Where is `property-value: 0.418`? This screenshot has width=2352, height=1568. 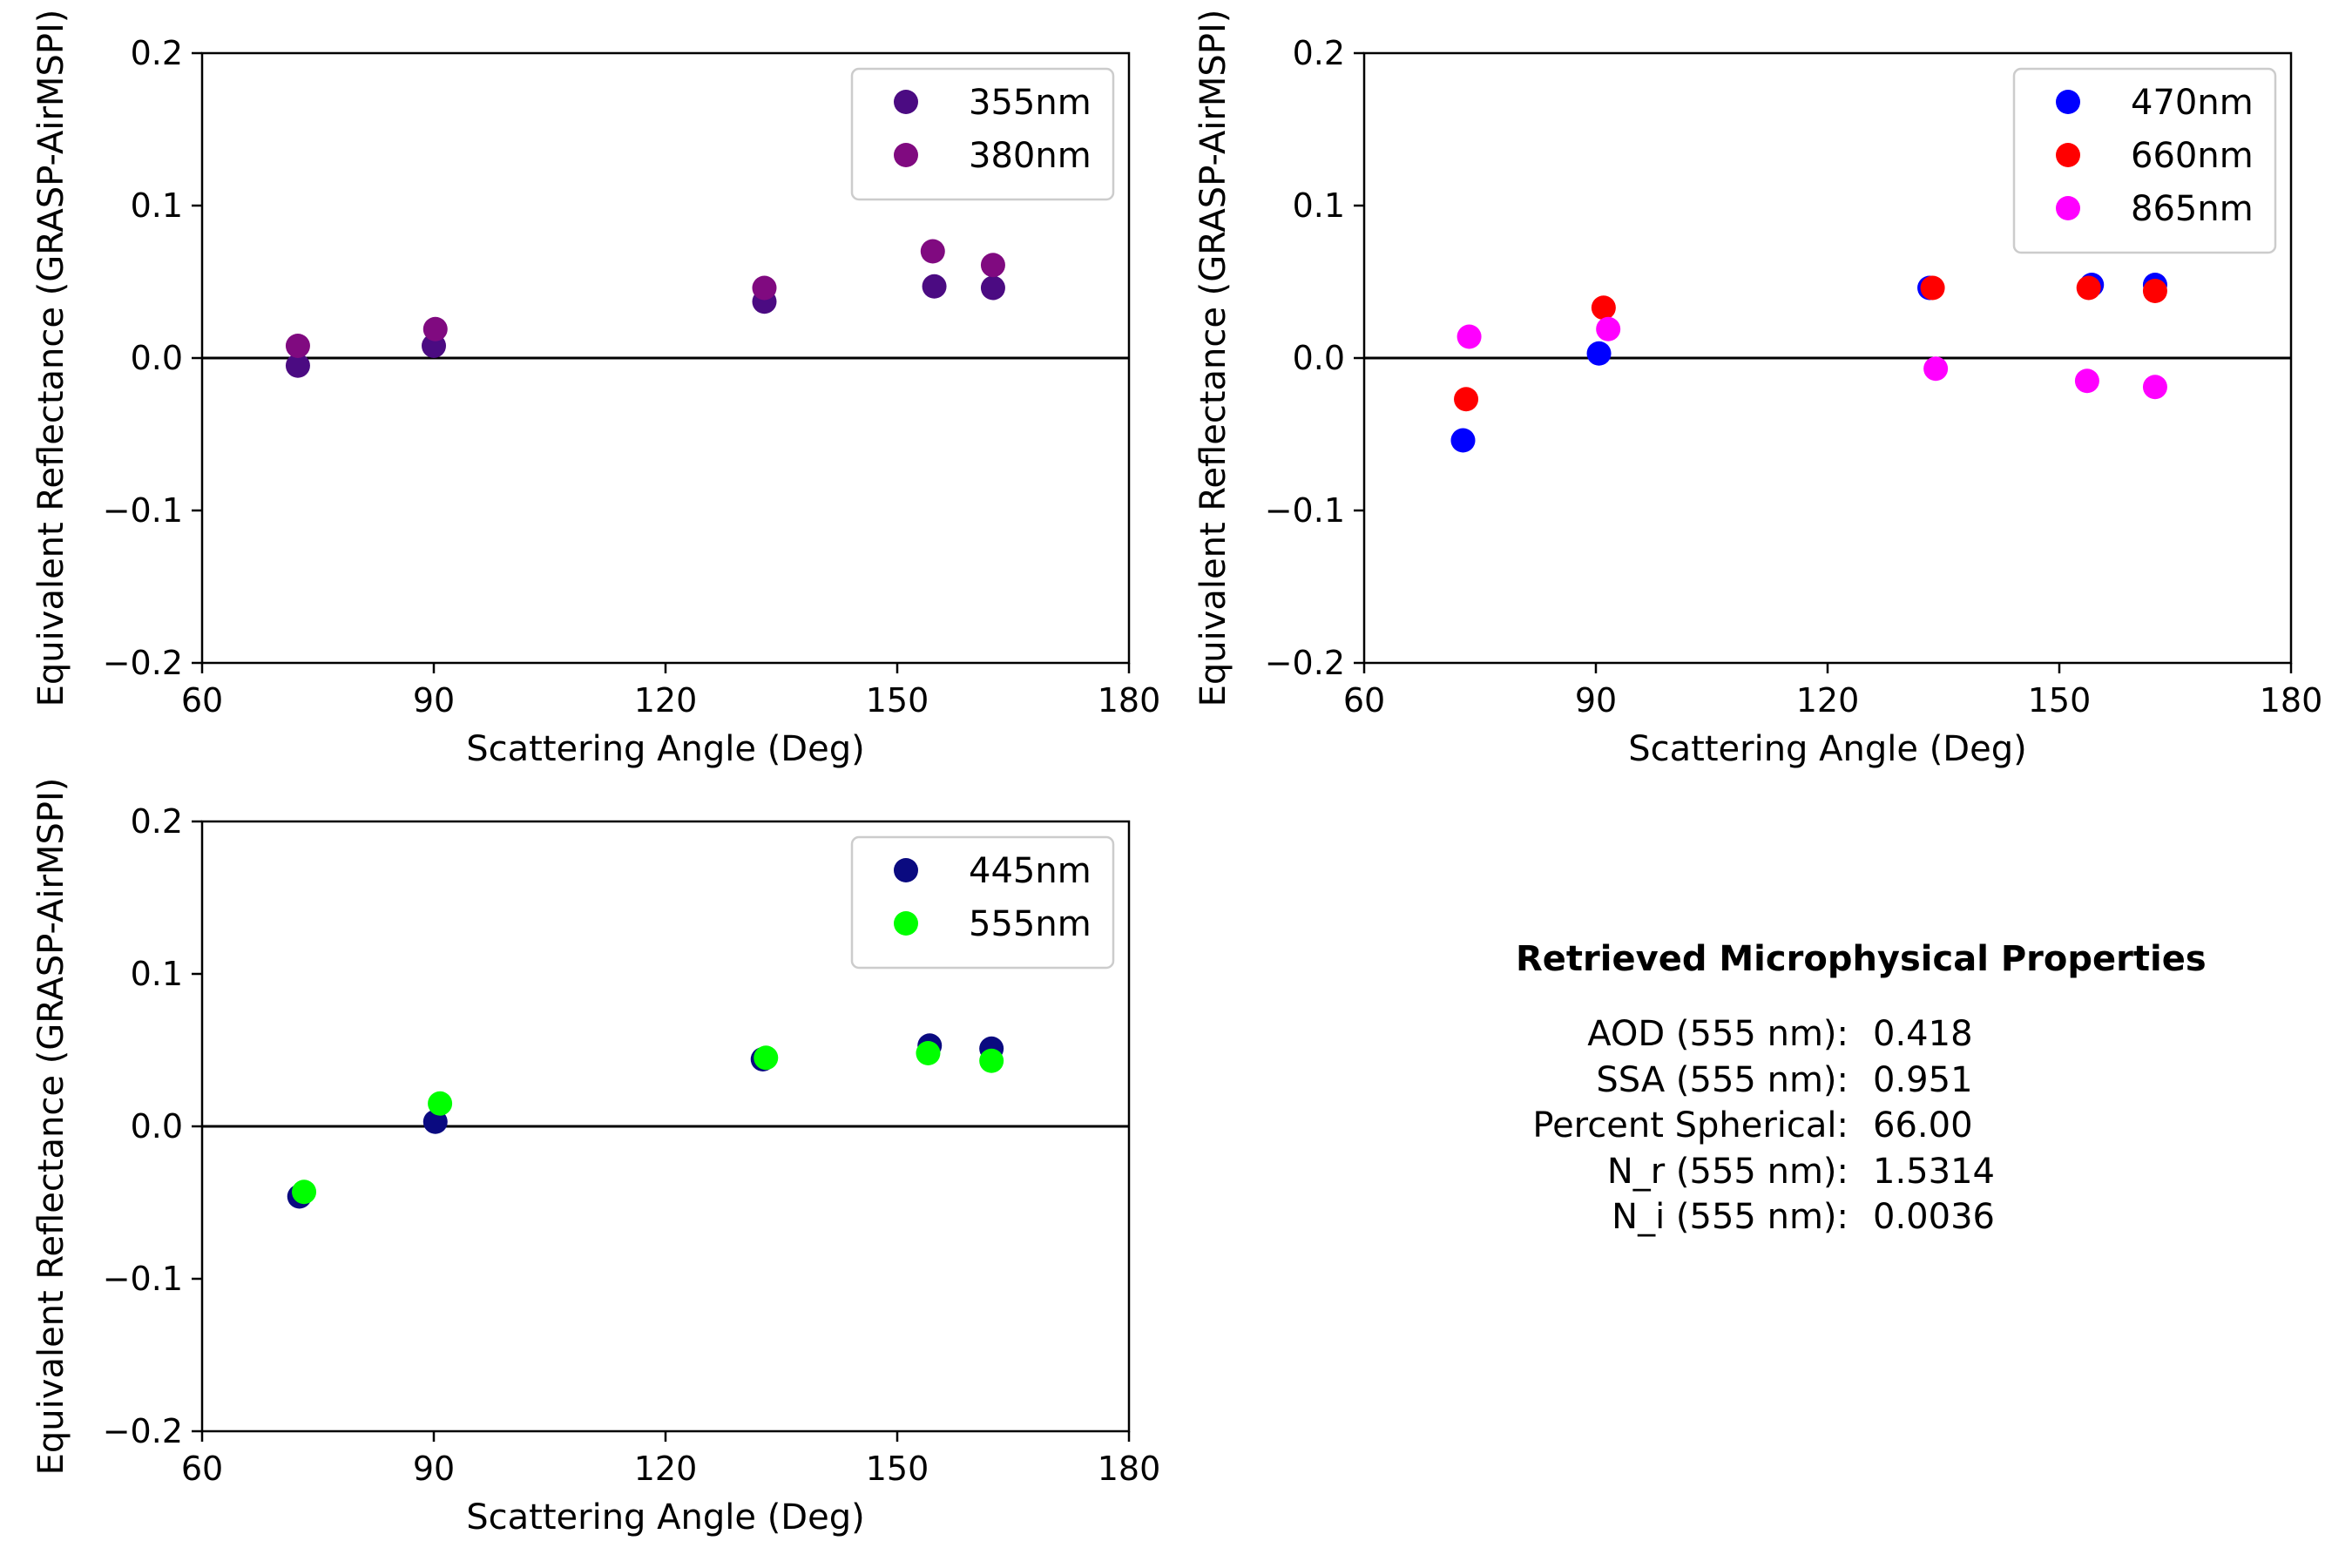
property-value: 0.418 is located at coordinates (1923, 1034).